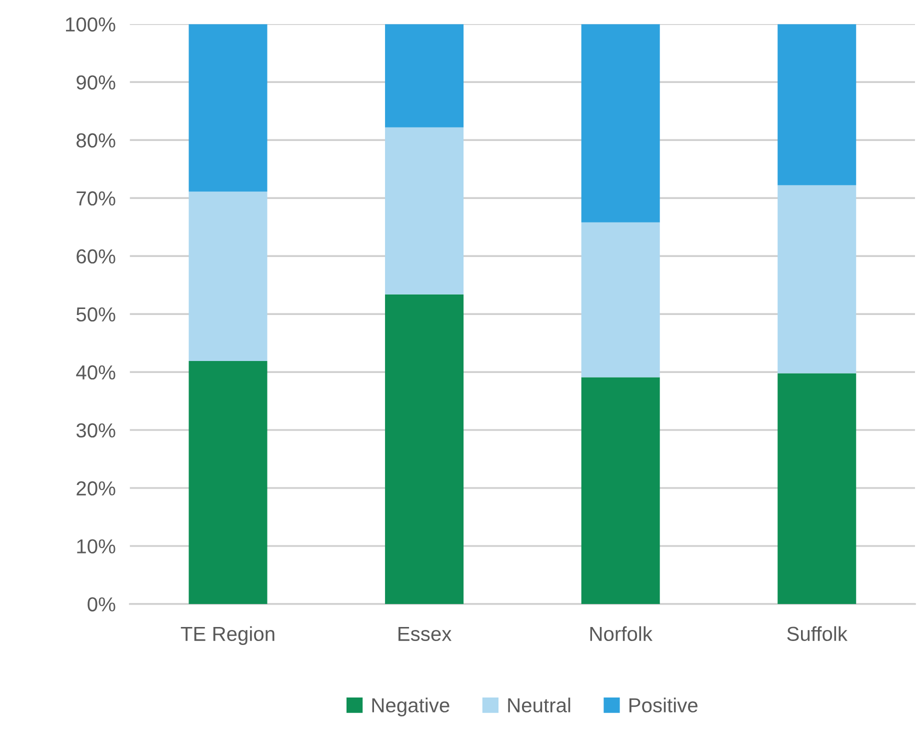 This screenshot has width=921, height=730. I want to click on y-tick-label: 20%, so click(96, 488).